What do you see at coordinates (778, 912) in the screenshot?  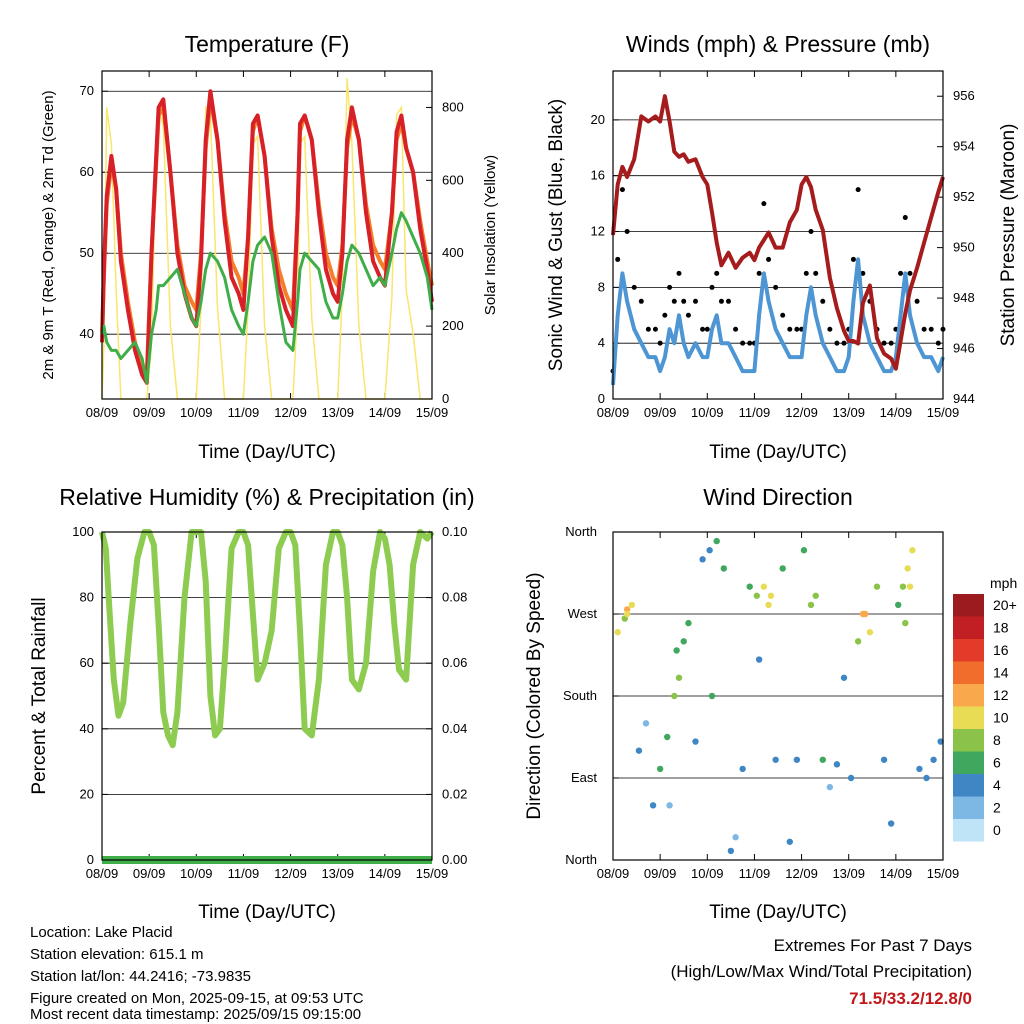 I see `wind-direction-xlabel: Time (Day/UTC)` at bounding box center [778, 912].